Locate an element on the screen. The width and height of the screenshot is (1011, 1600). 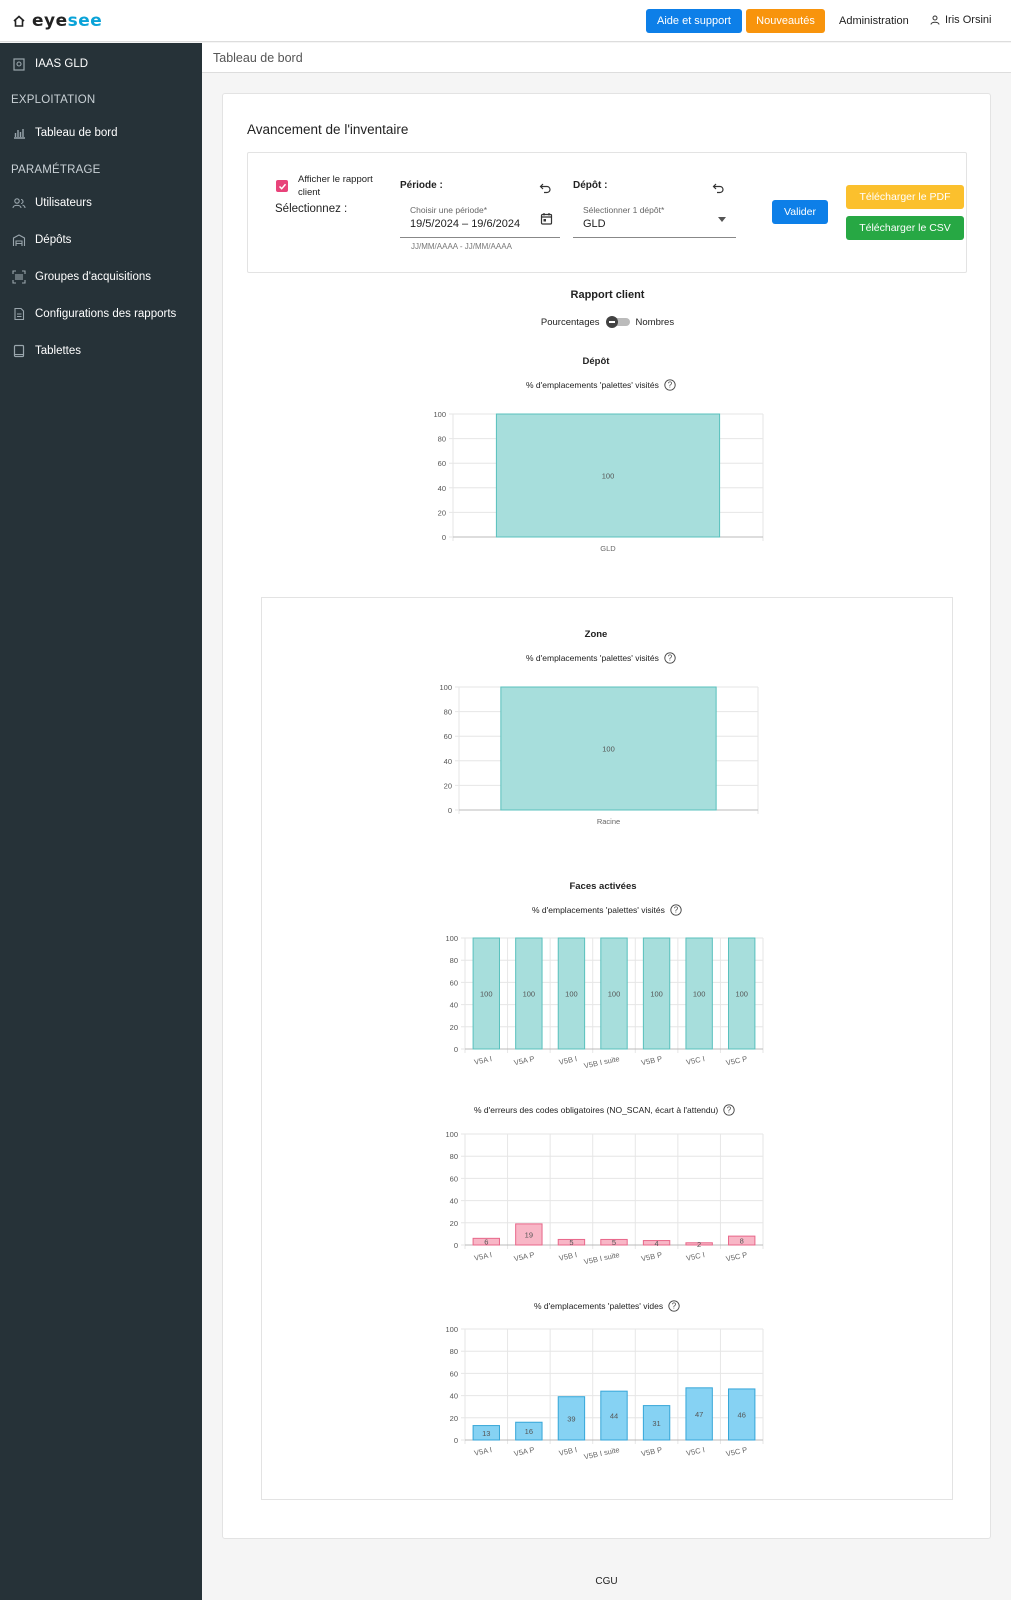
barcode-scan-icon is located at coordinates (19, 277).